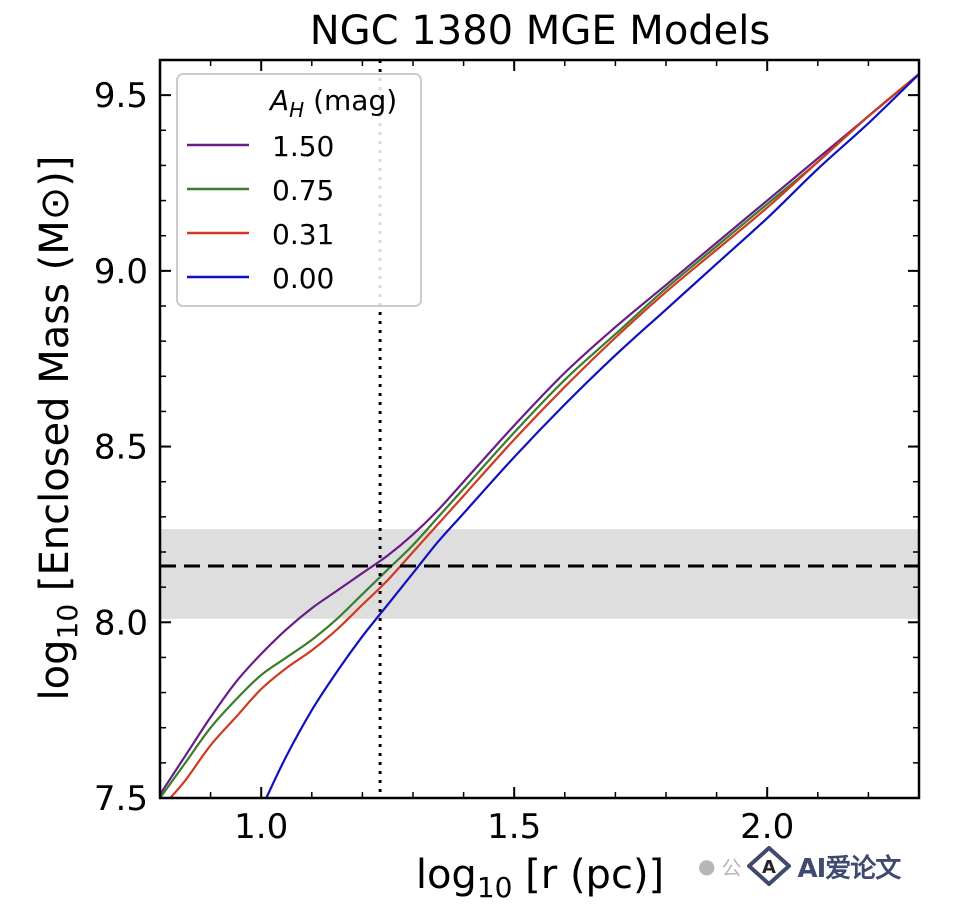  What do you see at coordinates (303, 190) in the screenshot?
I see `legend-label-0.75: 0.75` at bounding box center [303, 190].